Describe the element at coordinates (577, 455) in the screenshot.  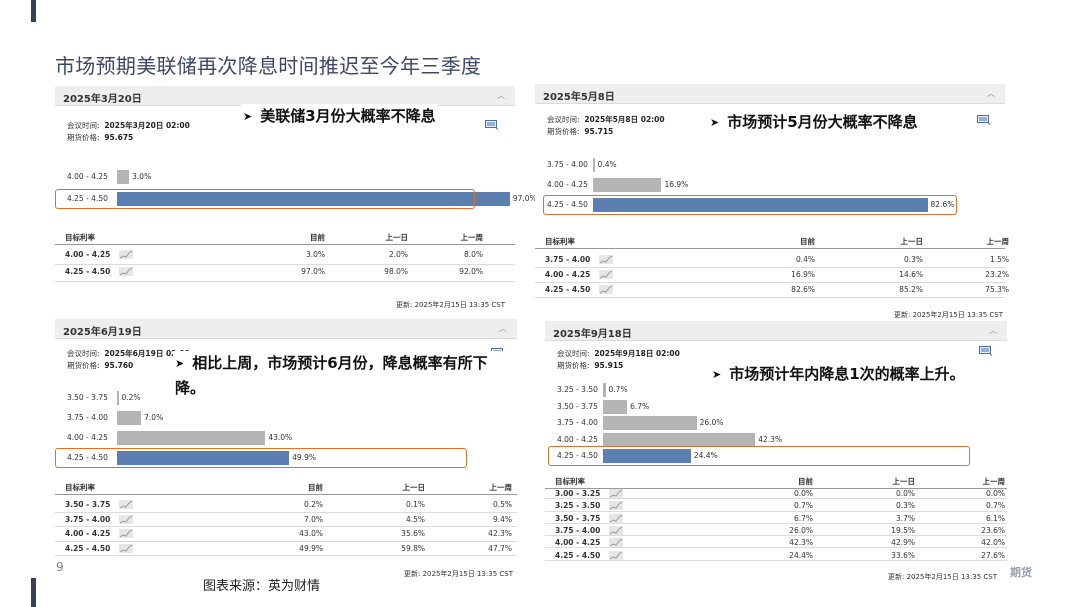
I see `bar-category-label: 4.25 - 4.50` at that location.